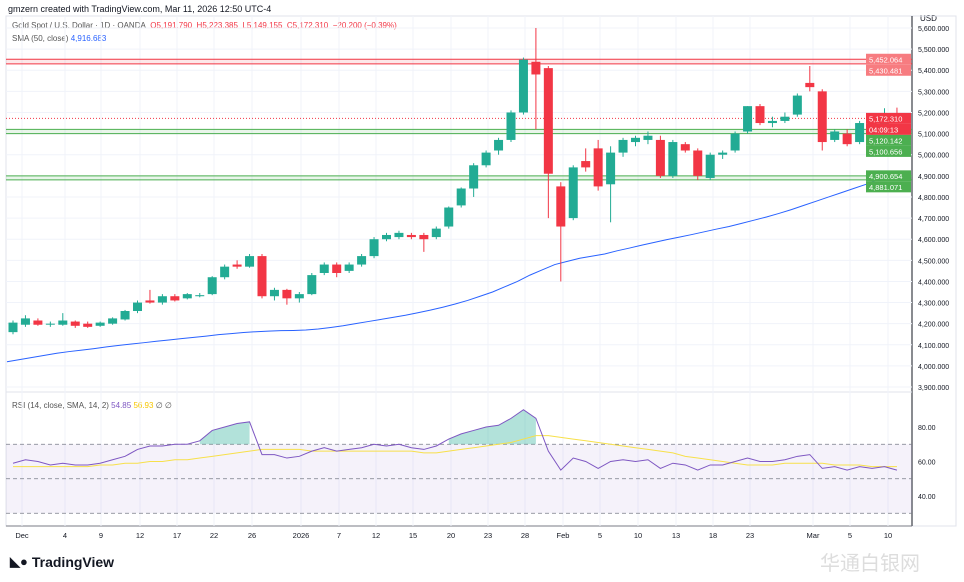 The width and height of the screenshot is (964, 582). I want to click on sma-legend: SMA (50, close) 4,916.683, so click(59, 38).